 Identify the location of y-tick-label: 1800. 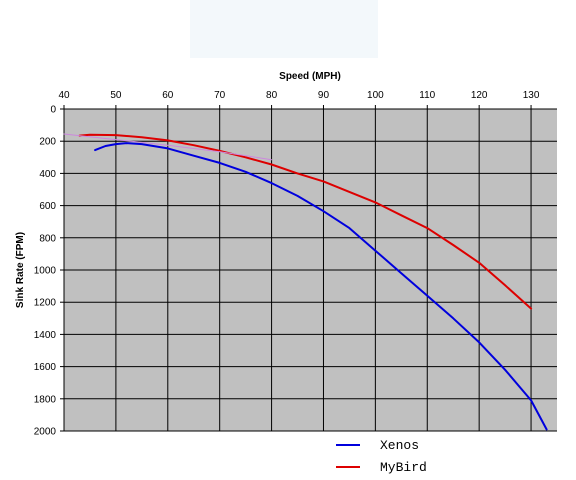
(45, 399).